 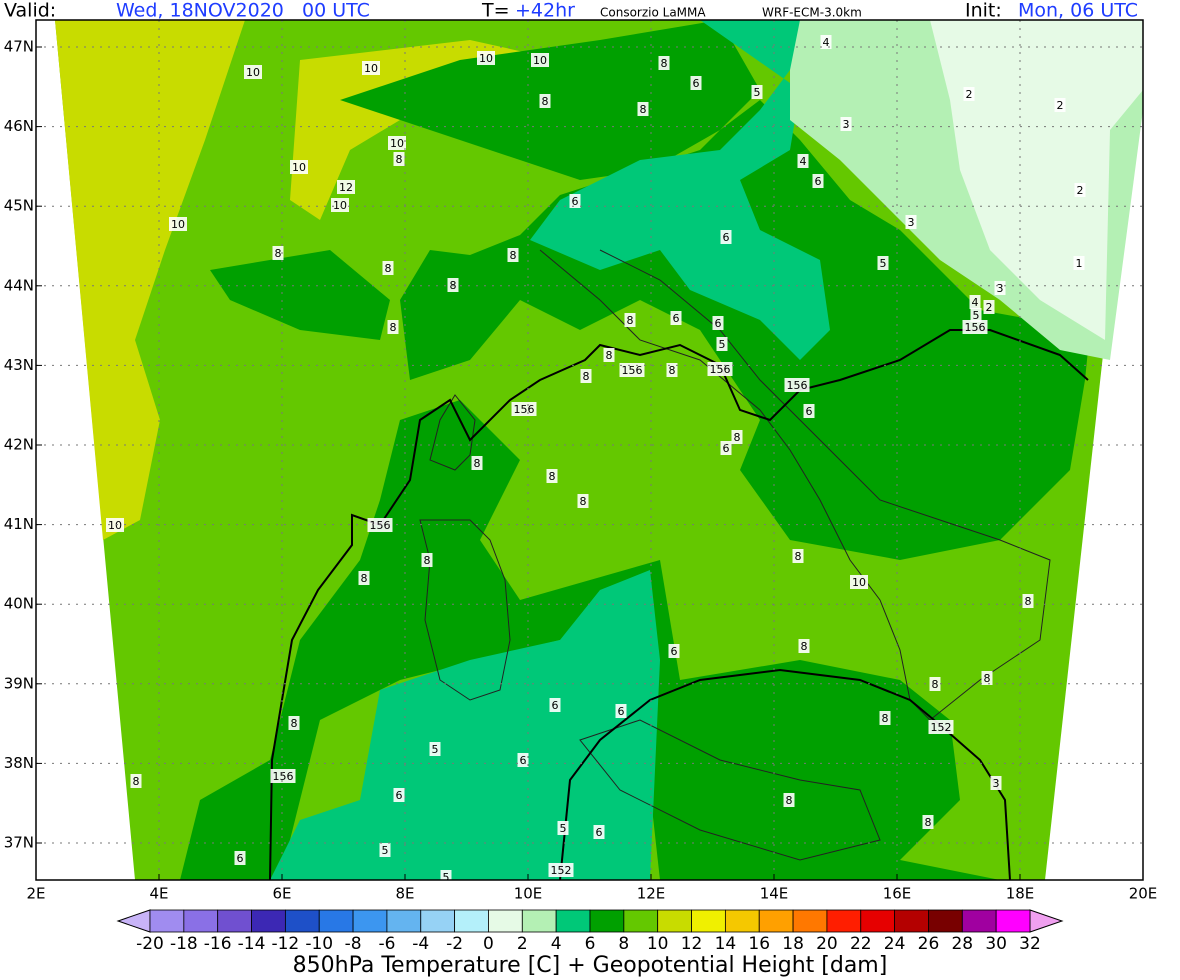 I want to click on lon-label: 16E, so click(x=897, y=894).